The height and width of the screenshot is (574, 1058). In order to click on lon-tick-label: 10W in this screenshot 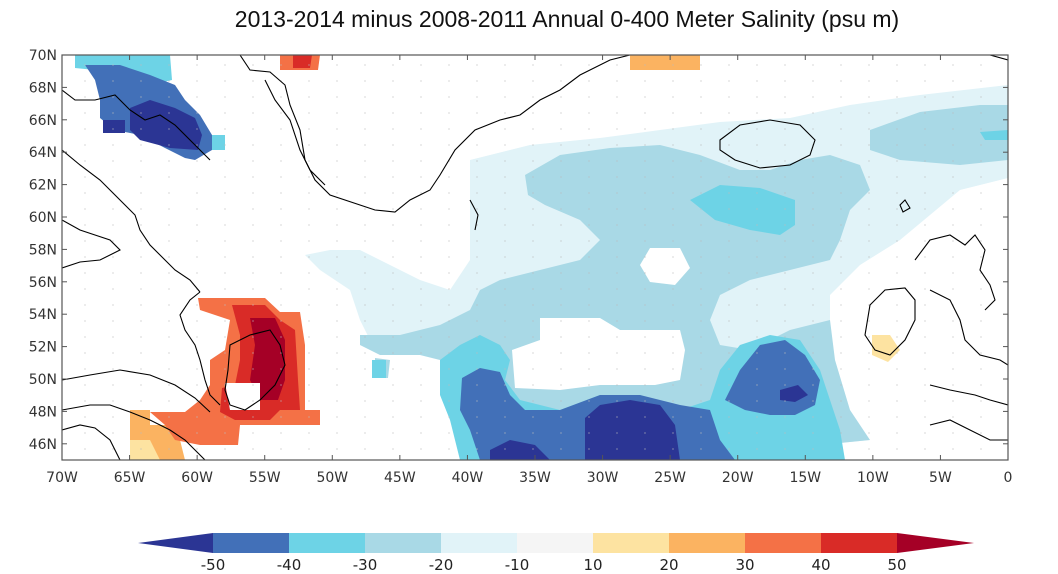, I will do `click(873, 478)`.